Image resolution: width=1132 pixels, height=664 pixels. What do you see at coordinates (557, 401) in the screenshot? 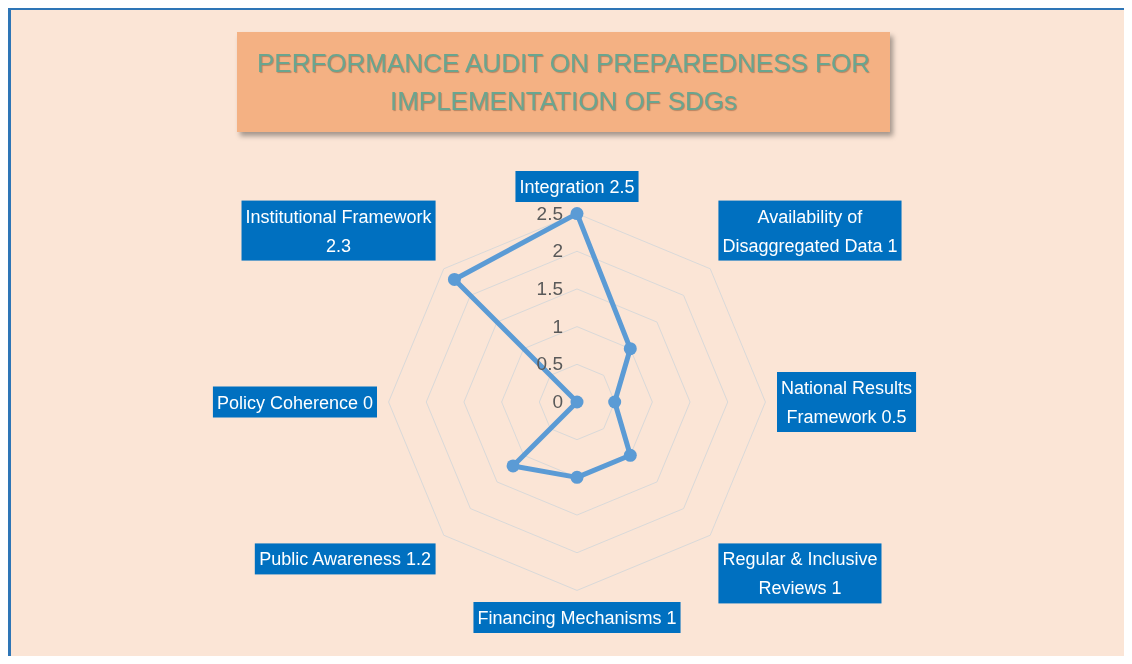
I see `y-tick-label: 0` at bounding box center [557, 401].